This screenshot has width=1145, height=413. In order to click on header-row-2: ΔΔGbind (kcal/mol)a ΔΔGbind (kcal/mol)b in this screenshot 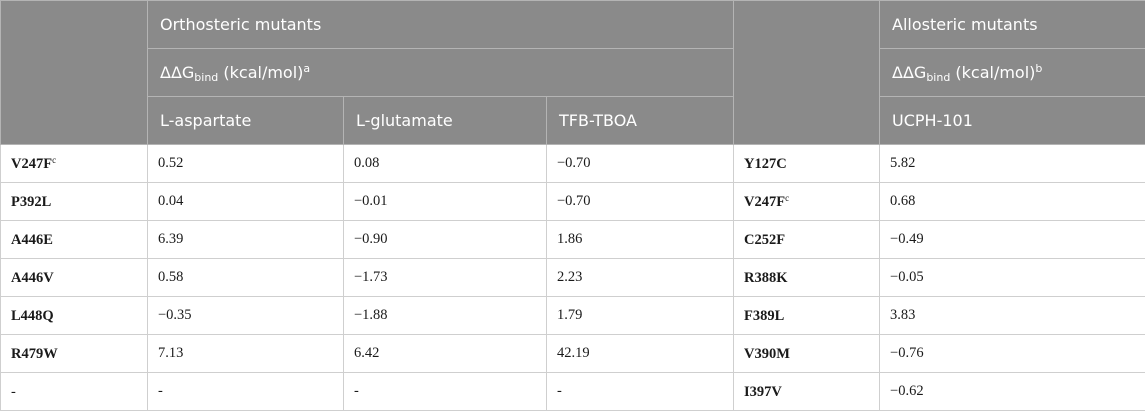, I will do `click(573, 72)`.